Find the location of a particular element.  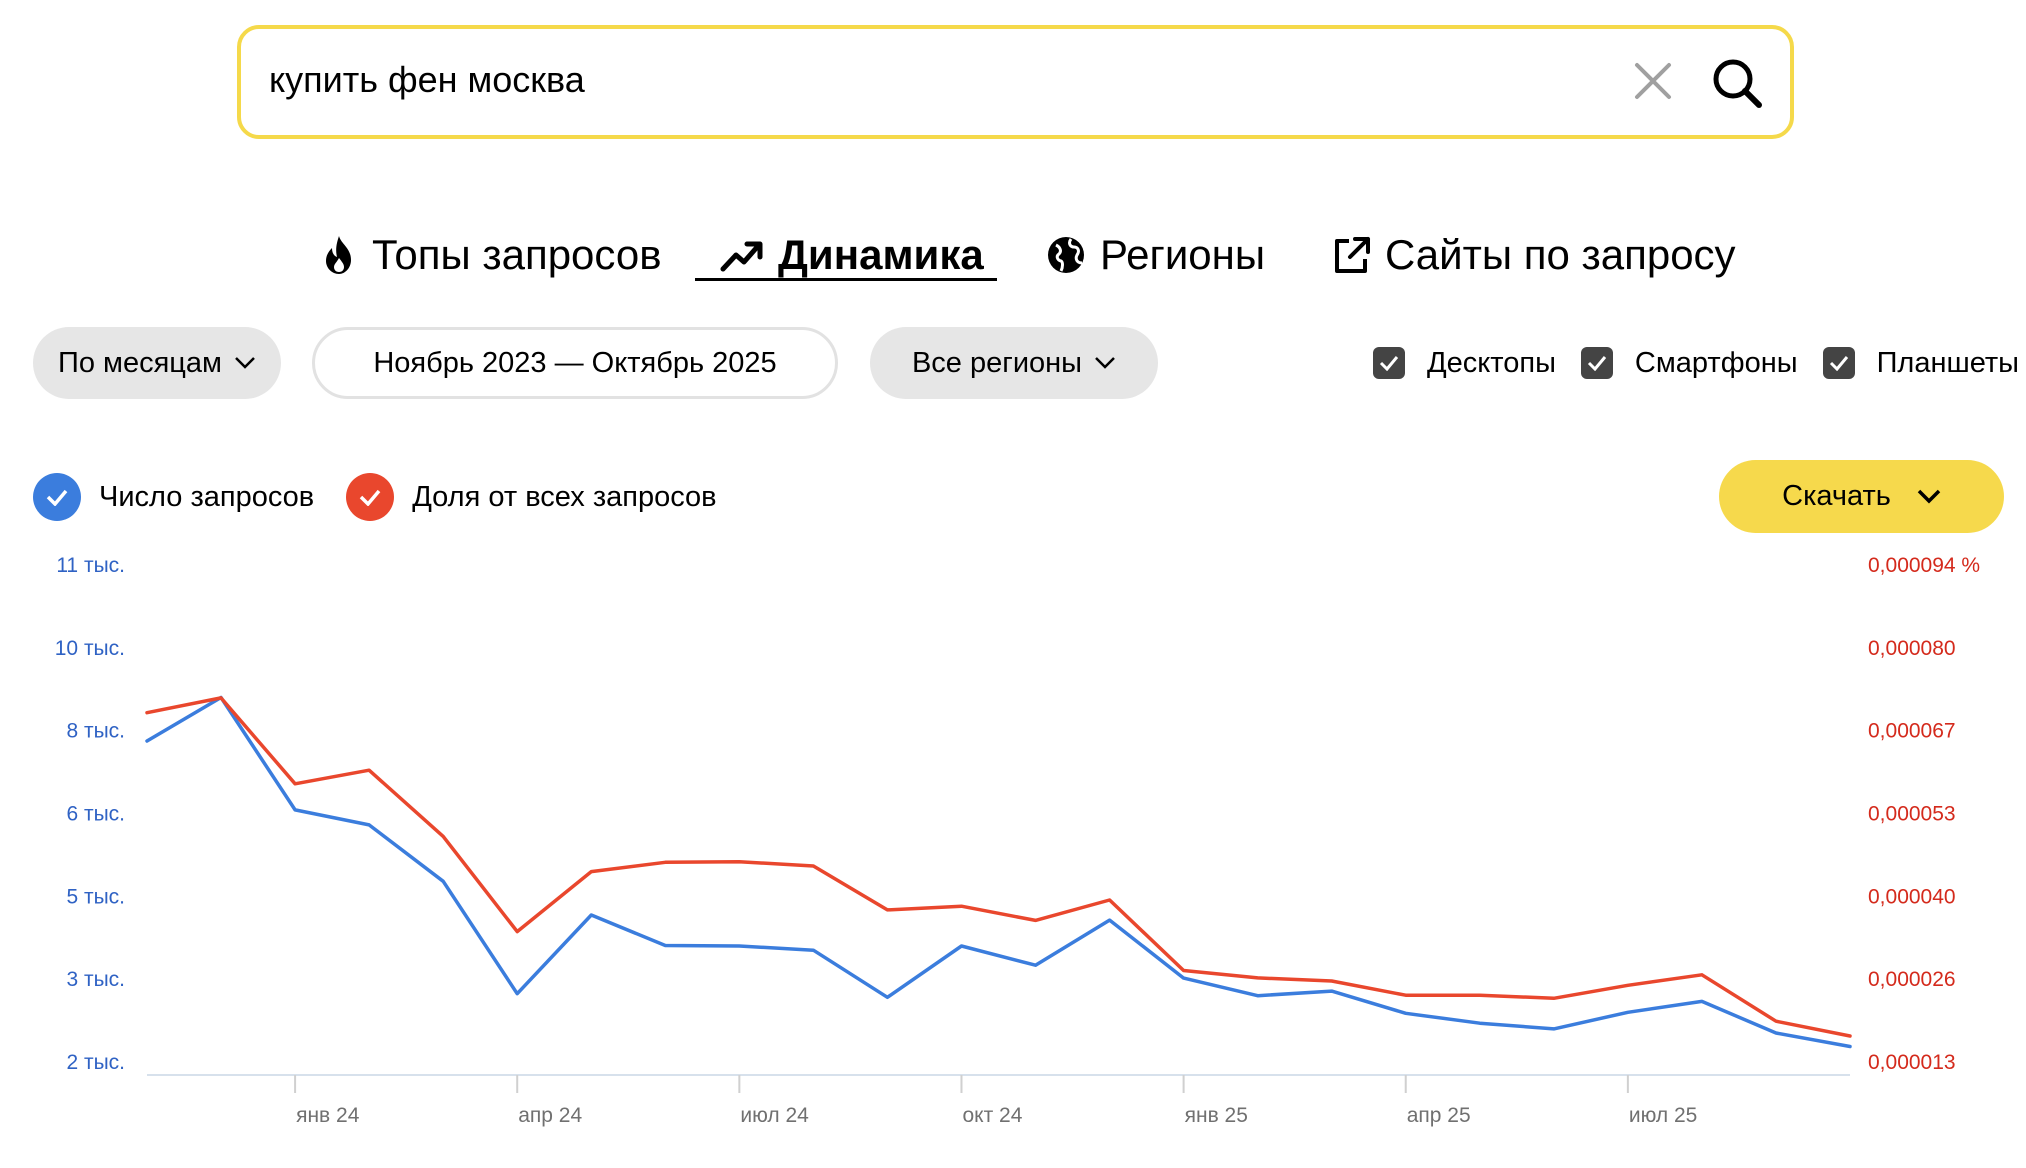

x-tick-label: апр 25 is located at coordinates (1439, 1115).